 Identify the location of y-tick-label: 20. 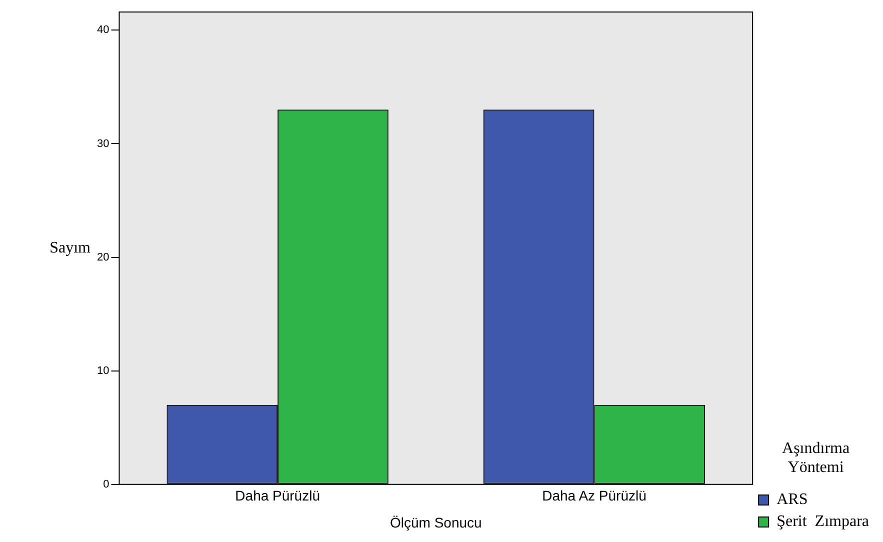
(103, 257).